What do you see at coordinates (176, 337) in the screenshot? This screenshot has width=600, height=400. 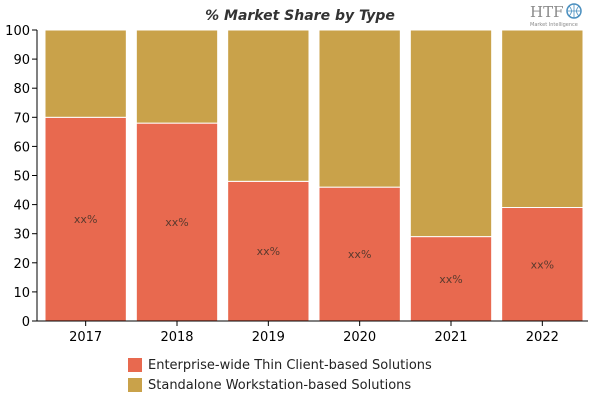 I see `x-tick-label-2018: 2018` at bounding box center [176, 337].